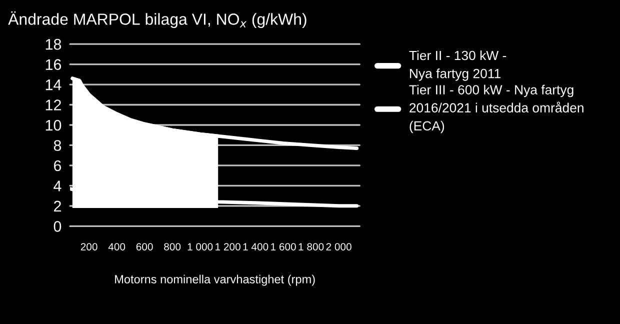 The height and width of the screenshot is (324, 620). I want to click on x-tick-label: 1 800, so click(311, 246).